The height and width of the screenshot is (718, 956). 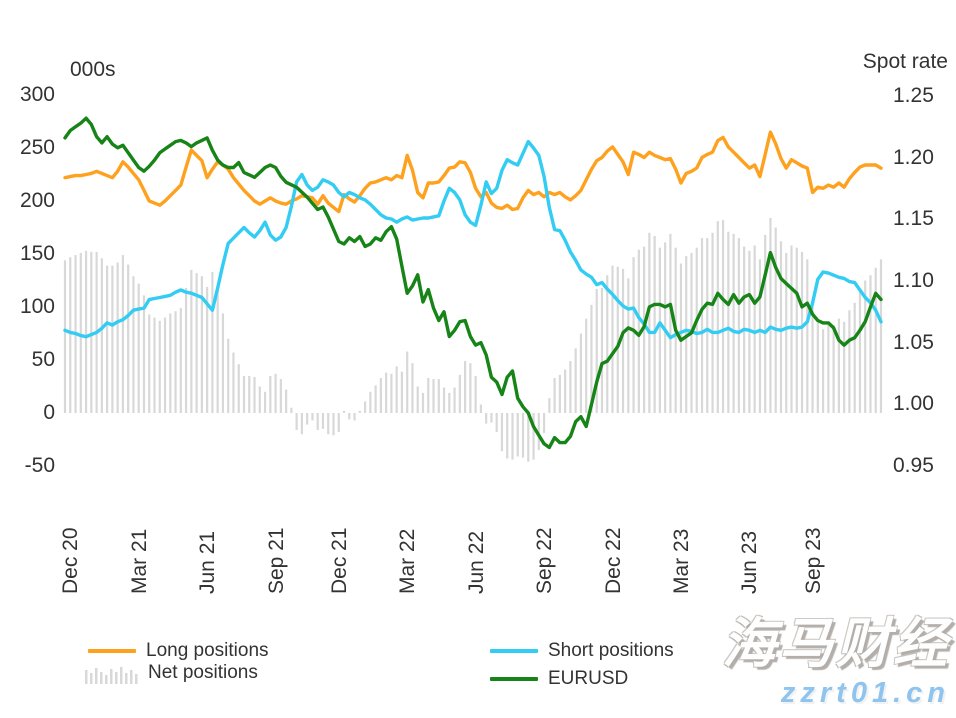 What do you see at coordinates (545, 560) in the screenshot?
I see `x-axis-tick-label: Sep 22` at bounding box center [545, 560].